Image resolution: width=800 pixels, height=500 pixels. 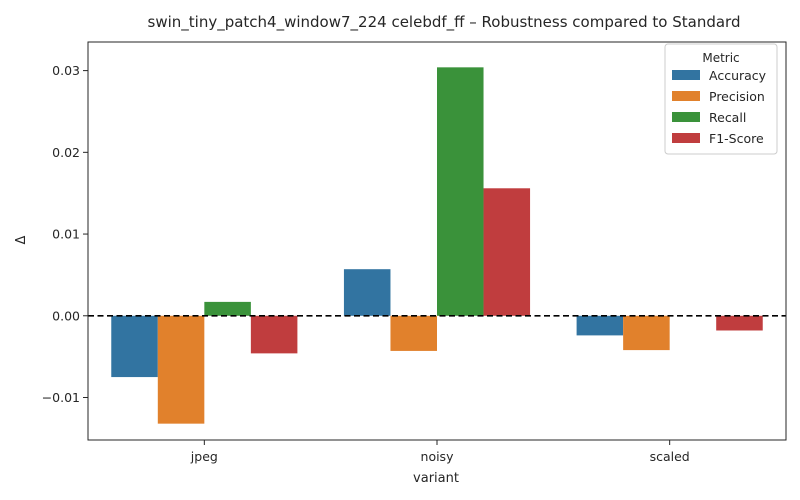 What do you see at coordinates (274, 334) in the screenshot?
I see `bar-f1-score-jpeg` at bounding box center [274, 334].